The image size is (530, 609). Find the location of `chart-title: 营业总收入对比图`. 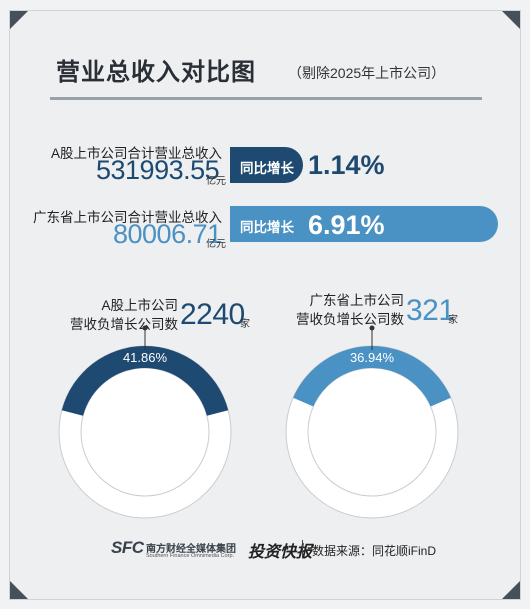

chart-title: 营业总收入对比图 is located at coordinates (156, 71).